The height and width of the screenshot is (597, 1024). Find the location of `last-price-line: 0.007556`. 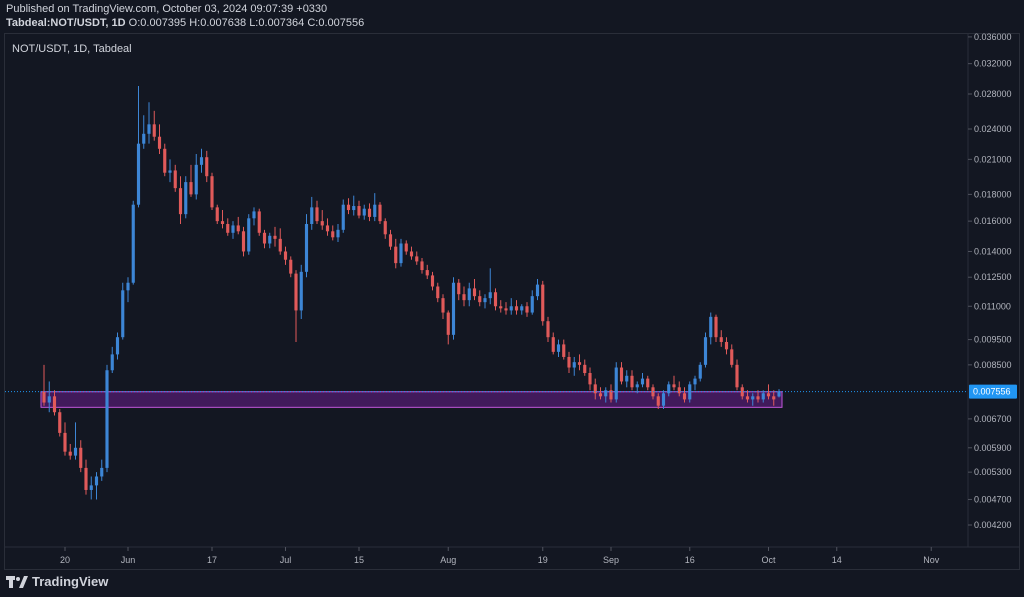

last-price-line: 0.007556 is located at coordinates (511, 391).